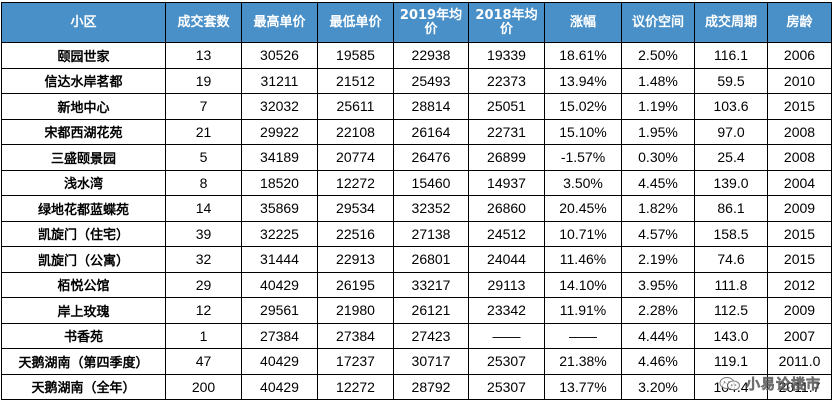  What do you see at coordinates (658, 284) in the screenshot?
I see `table-cell: 3.95%` at bounding box center [658, 284].